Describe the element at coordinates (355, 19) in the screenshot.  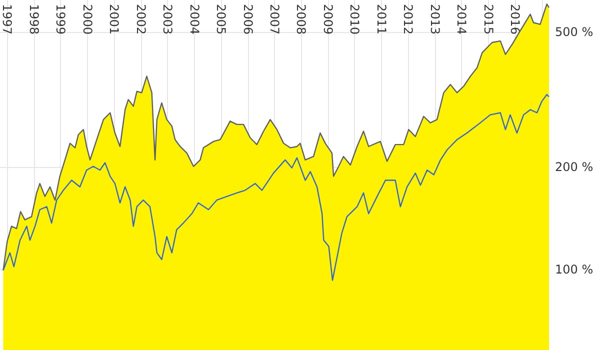
I see `x-tick-label: 2010` at that location.